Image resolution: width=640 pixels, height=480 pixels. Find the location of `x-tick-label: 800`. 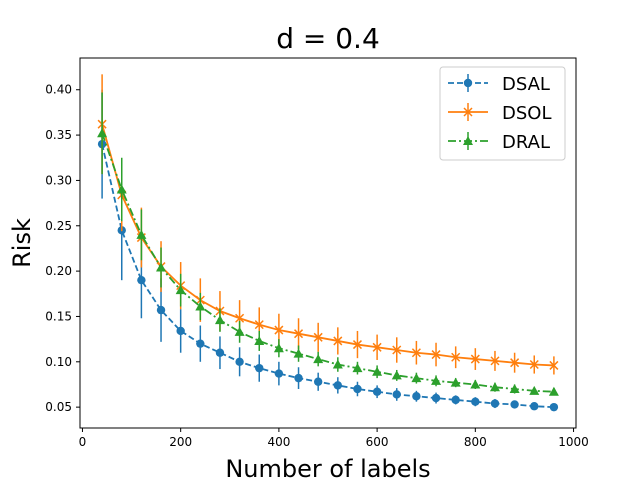

x-tick-label: 800 is located at coordinates (475, 442).